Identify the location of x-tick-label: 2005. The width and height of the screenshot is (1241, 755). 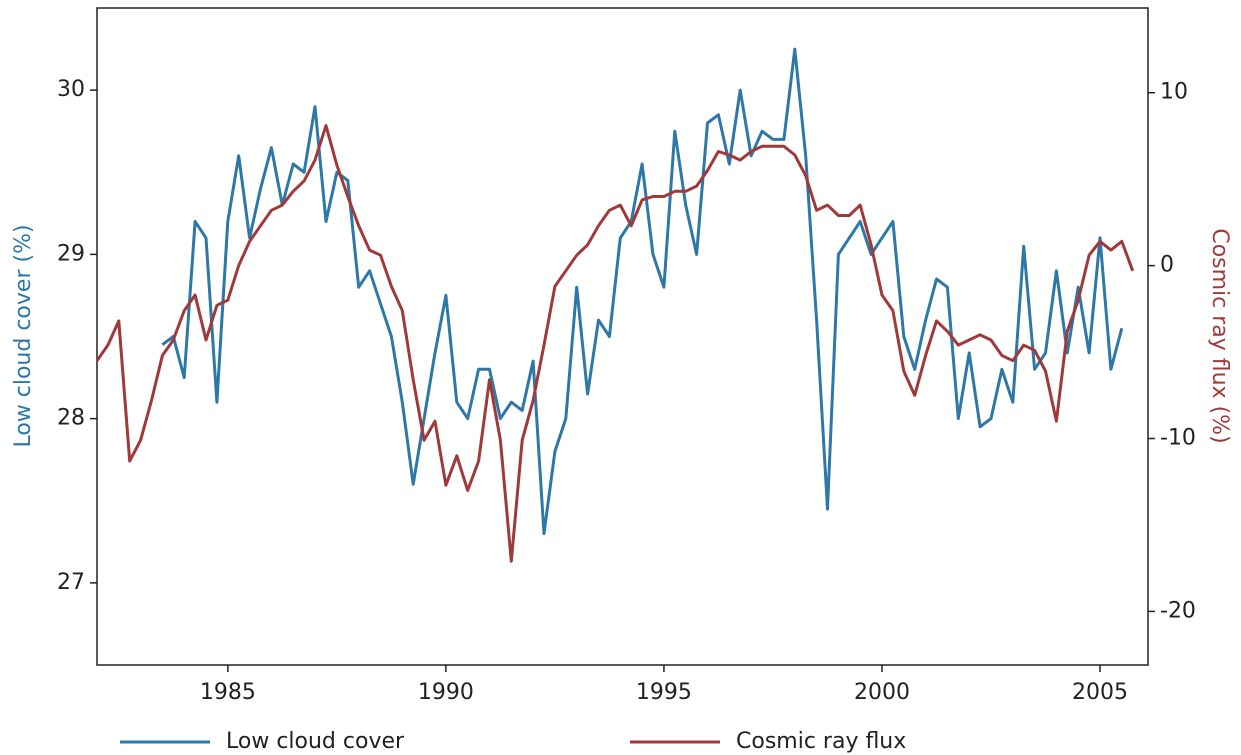
(1100, 692).